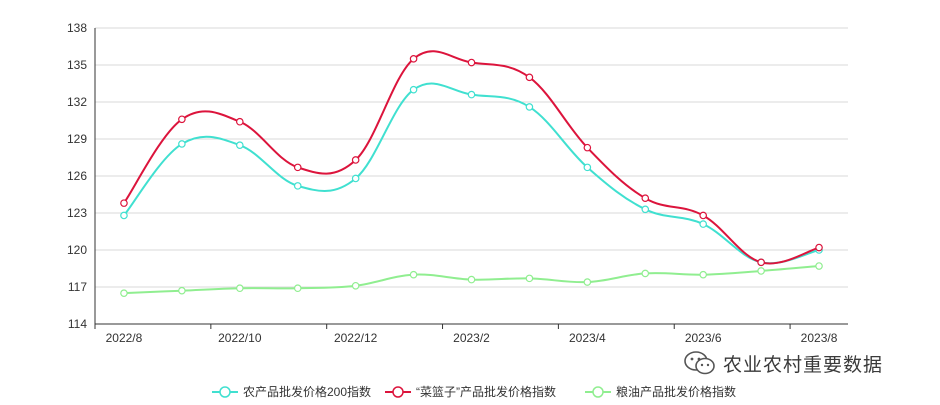 The image size is (940, 405). What do you see at coordinates (77, 287) in the screenshot?
I see `y-tick-label: 117` at bounding box center [77, 287].